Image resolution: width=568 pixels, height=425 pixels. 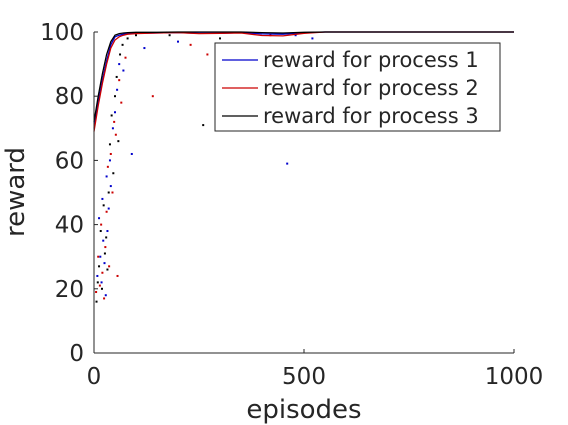 What do you see at coordinates (371, 60) in the screenshot?
I see `legend-label-1: reward for process 1` at bounding box center [371, 60].